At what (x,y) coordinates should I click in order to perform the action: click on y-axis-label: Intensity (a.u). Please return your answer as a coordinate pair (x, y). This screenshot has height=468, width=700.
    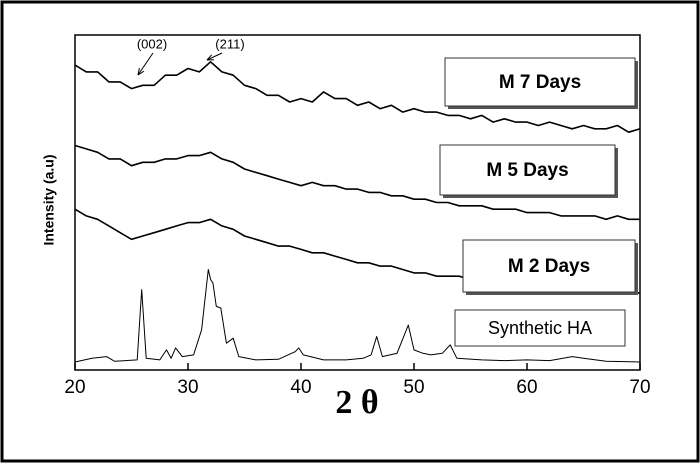
    Looking at the image, I should click on (49, 199).